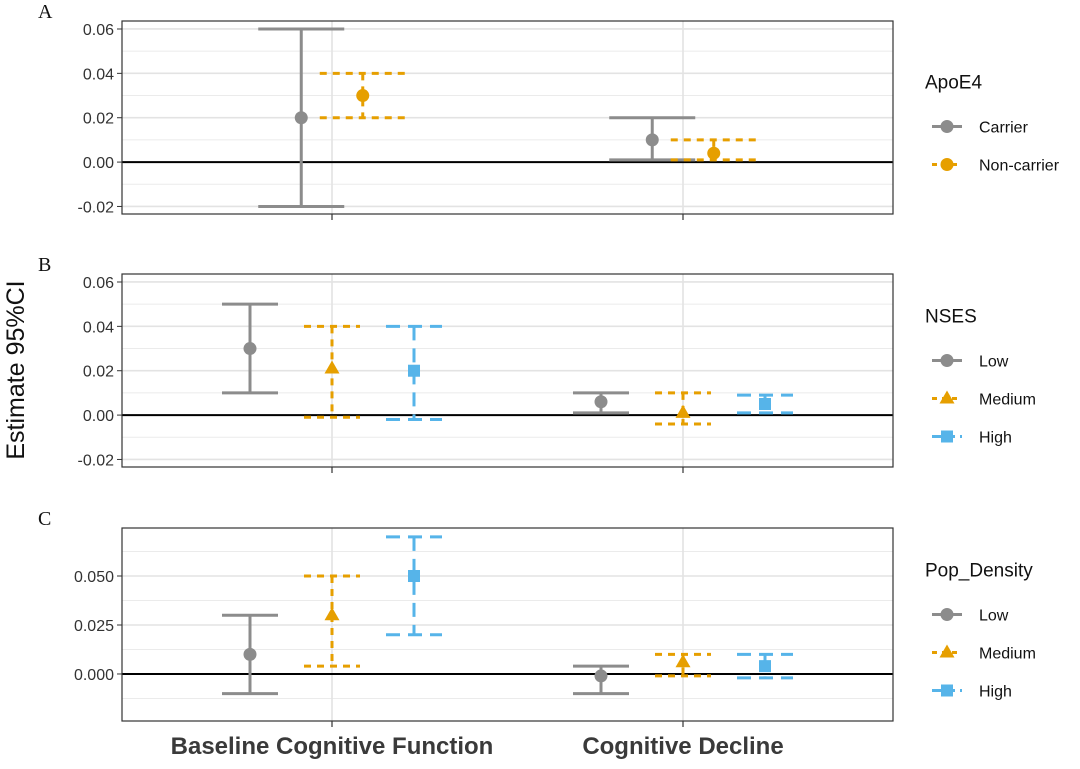 This screenshot has width=1080, height=769. I want to click on legend: NSES Low Medium High, so click(980, 377).